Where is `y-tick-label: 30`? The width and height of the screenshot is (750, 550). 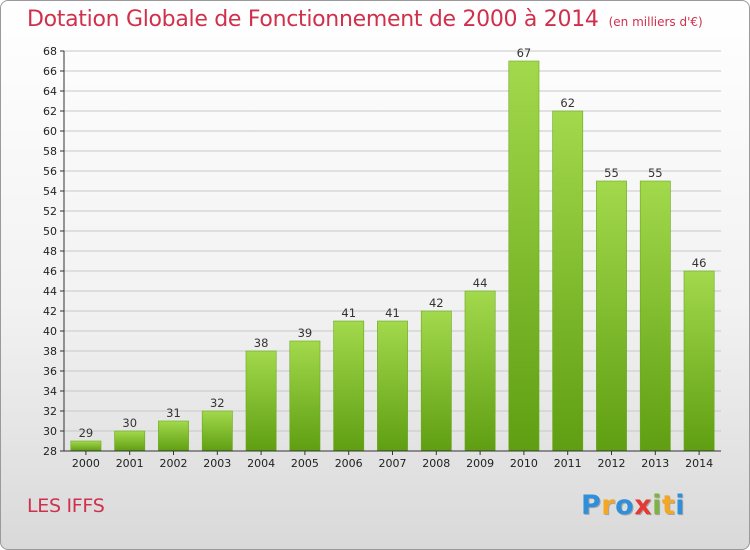
y-tick-label: 30 is located at coordinates (50, 431).